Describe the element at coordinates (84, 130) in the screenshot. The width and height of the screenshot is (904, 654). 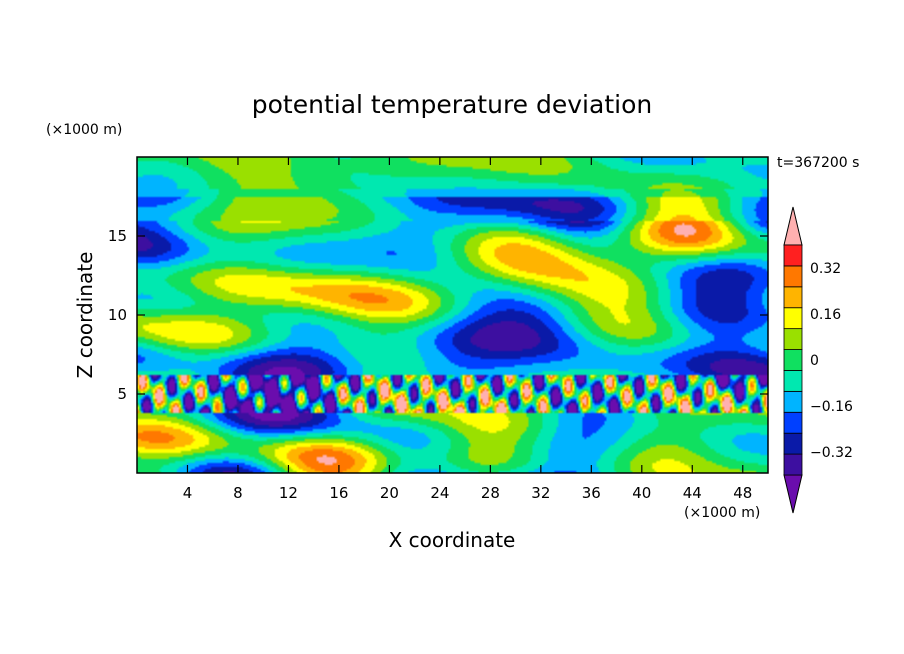
I see `y-unit-label: (×1000 m)` at that location.